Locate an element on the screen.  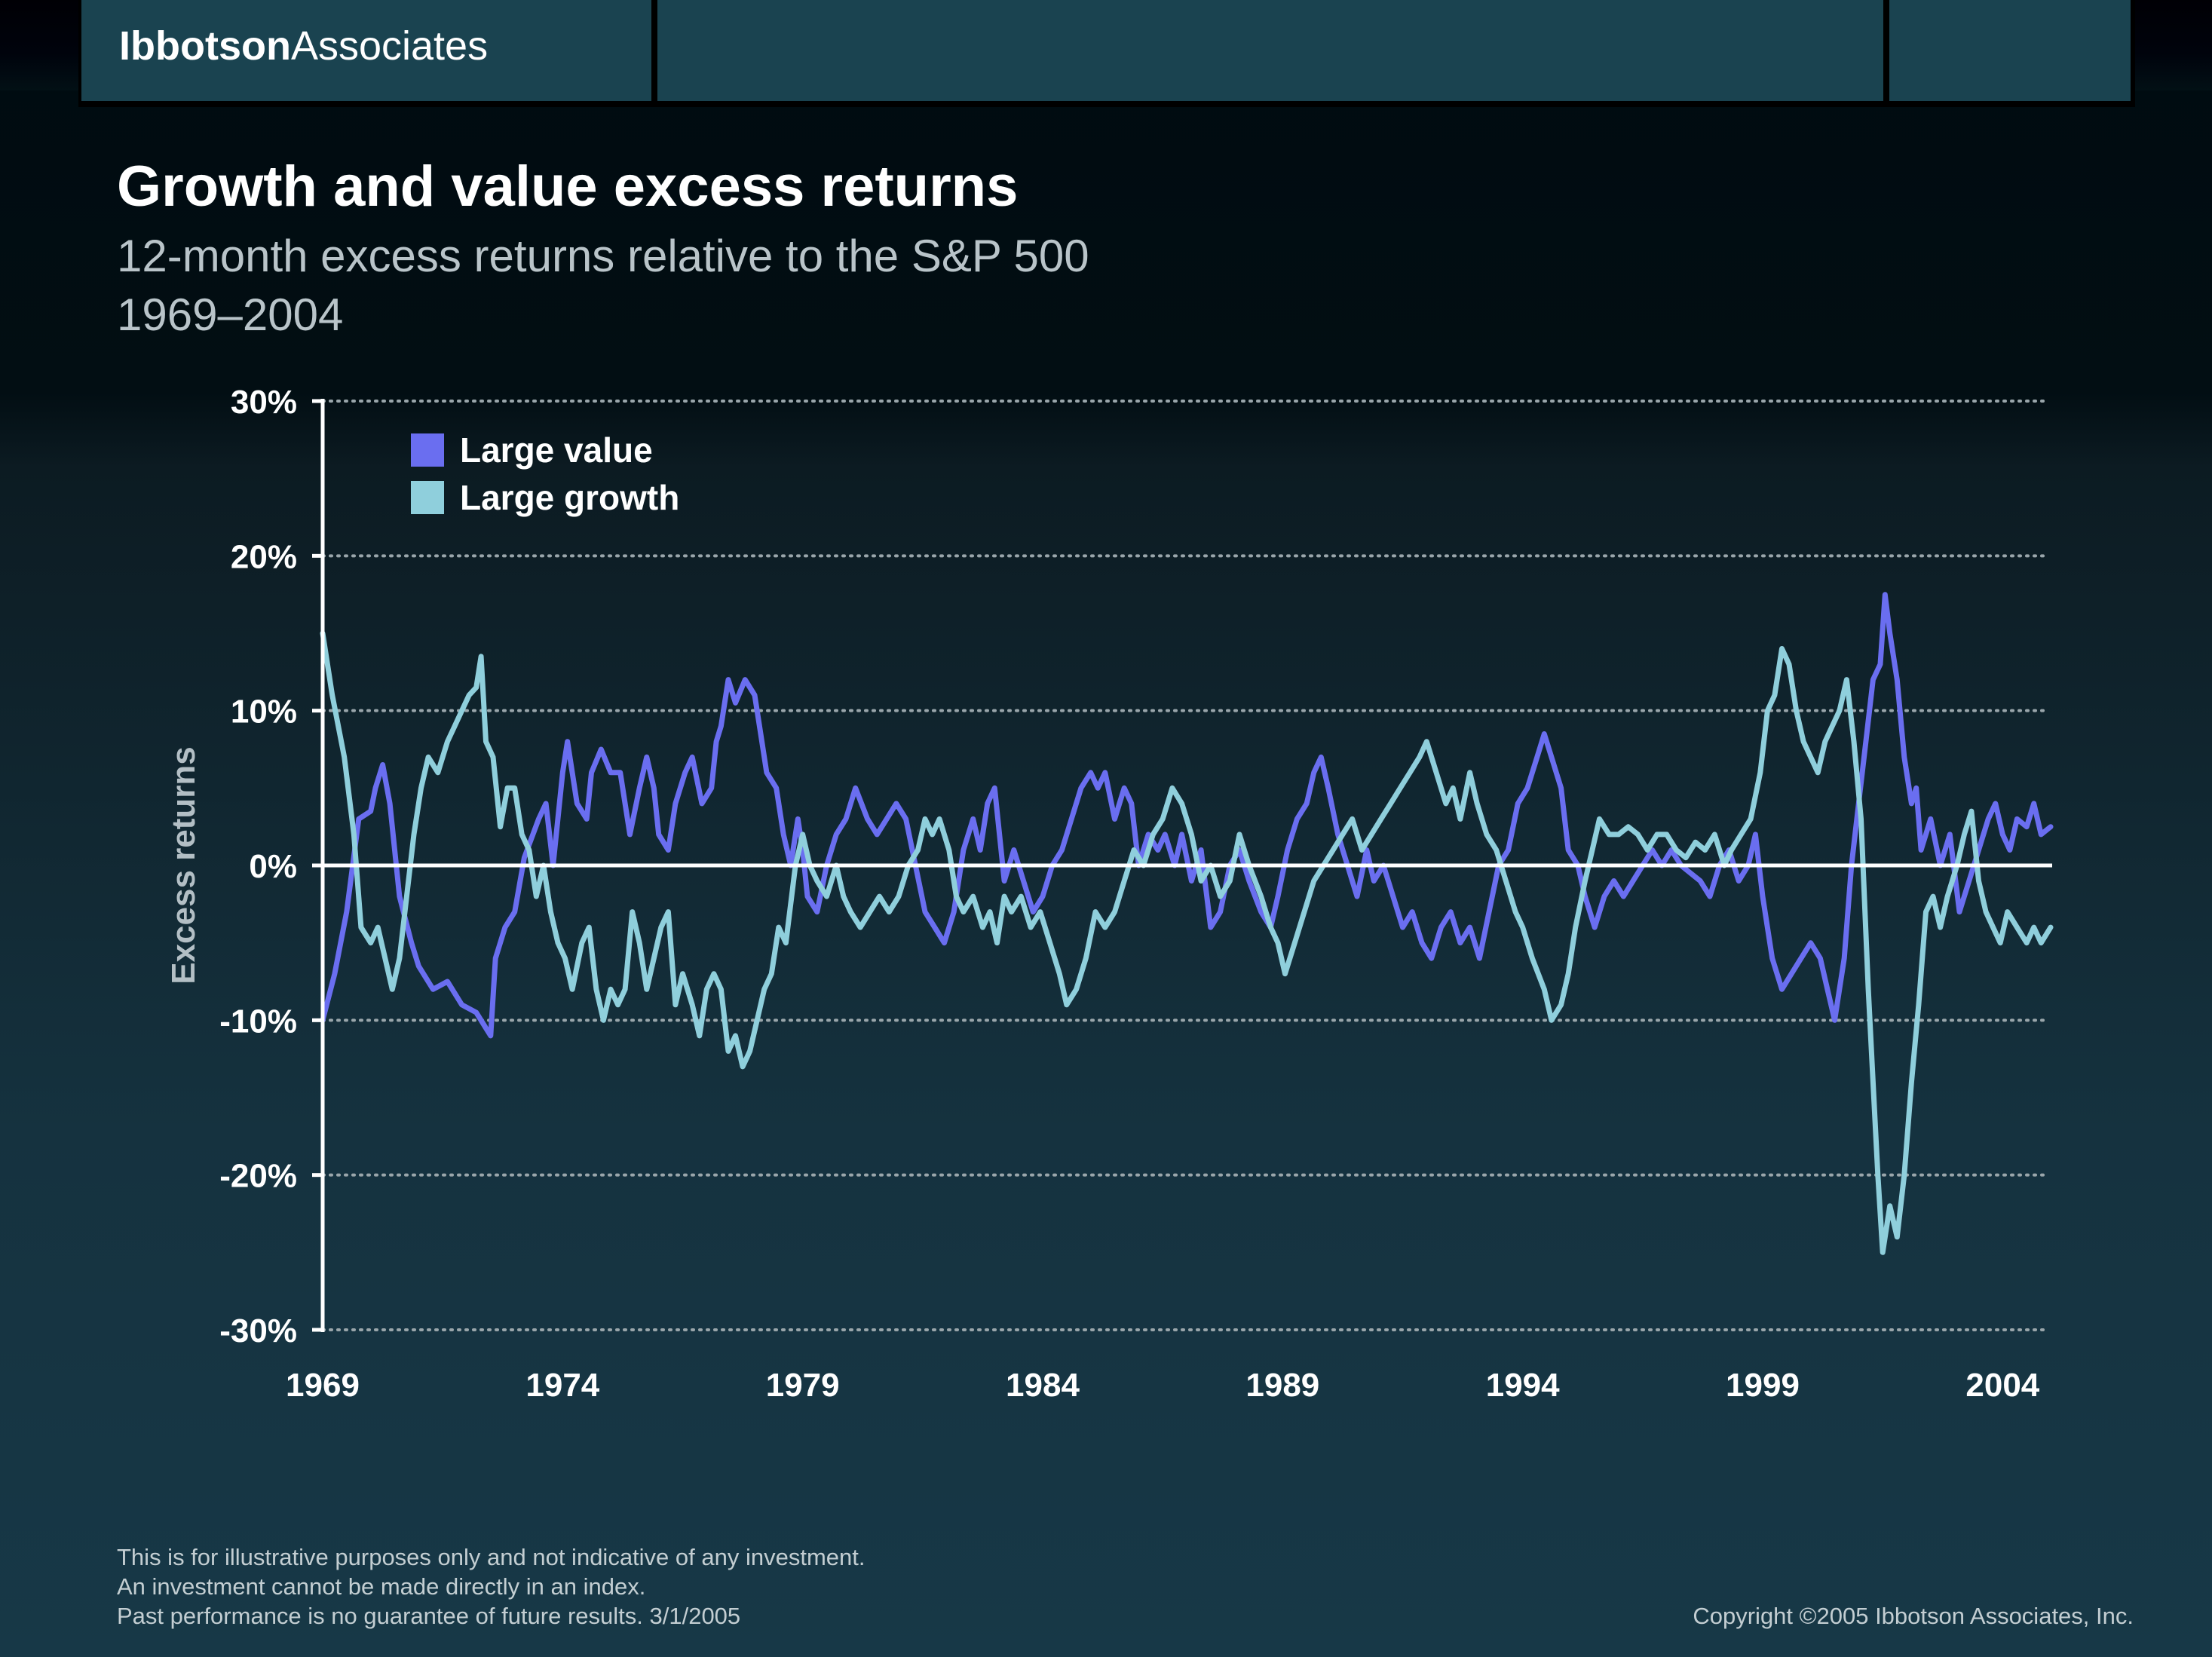
x-tick-label: 2004 is located at coordinates (2002, 1385).